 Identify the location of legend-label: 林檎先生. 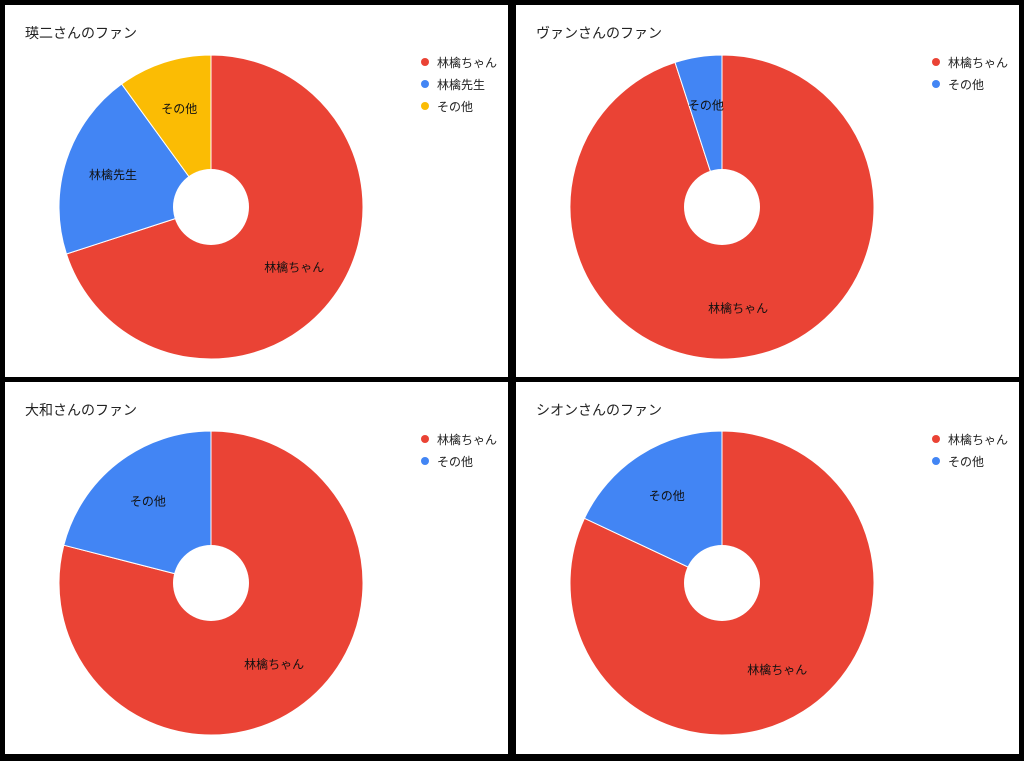
(461, 84).